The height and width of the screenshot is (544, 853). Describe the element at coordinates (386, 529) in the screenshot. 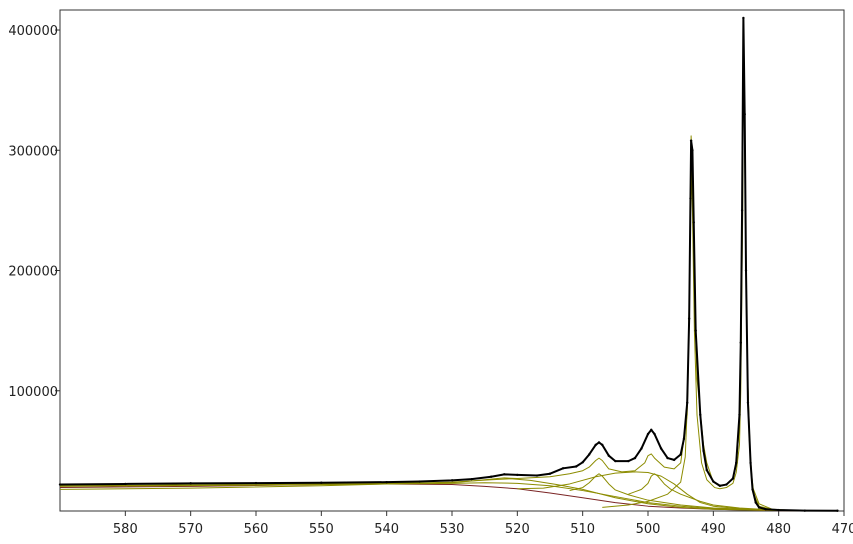

I see `x-tick-label: 540` at that location.